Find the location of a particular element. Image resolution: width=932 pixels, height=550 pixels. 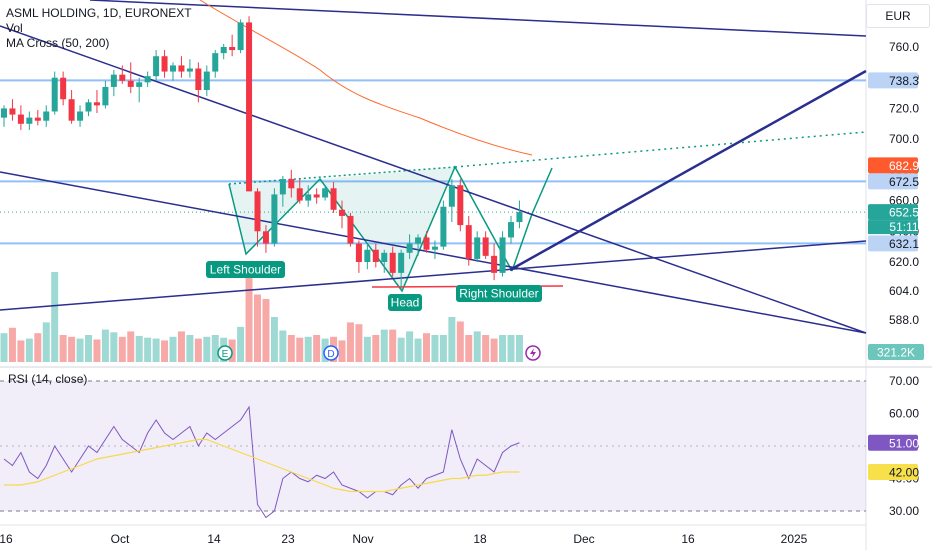

lightning-icon is located at coordinates (533, 353).